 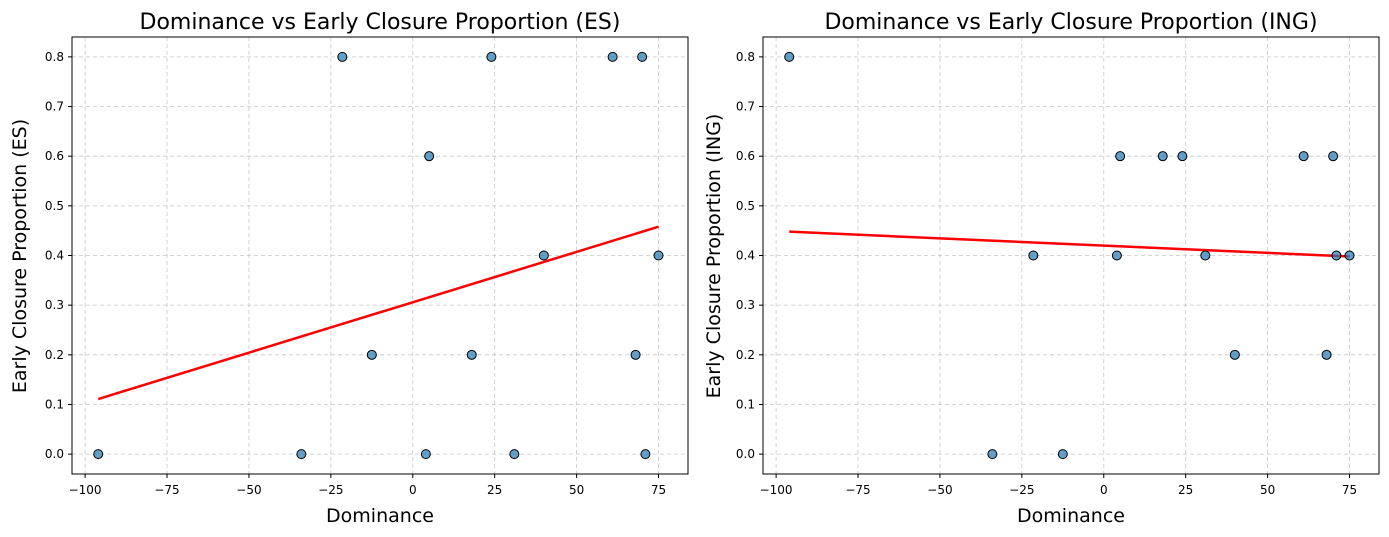 What do you see at coordinates (20, 256) in the screenshot?
I see `y-axis-label: Early Closure Proportion (ES)` at bounding box center [20, 256].